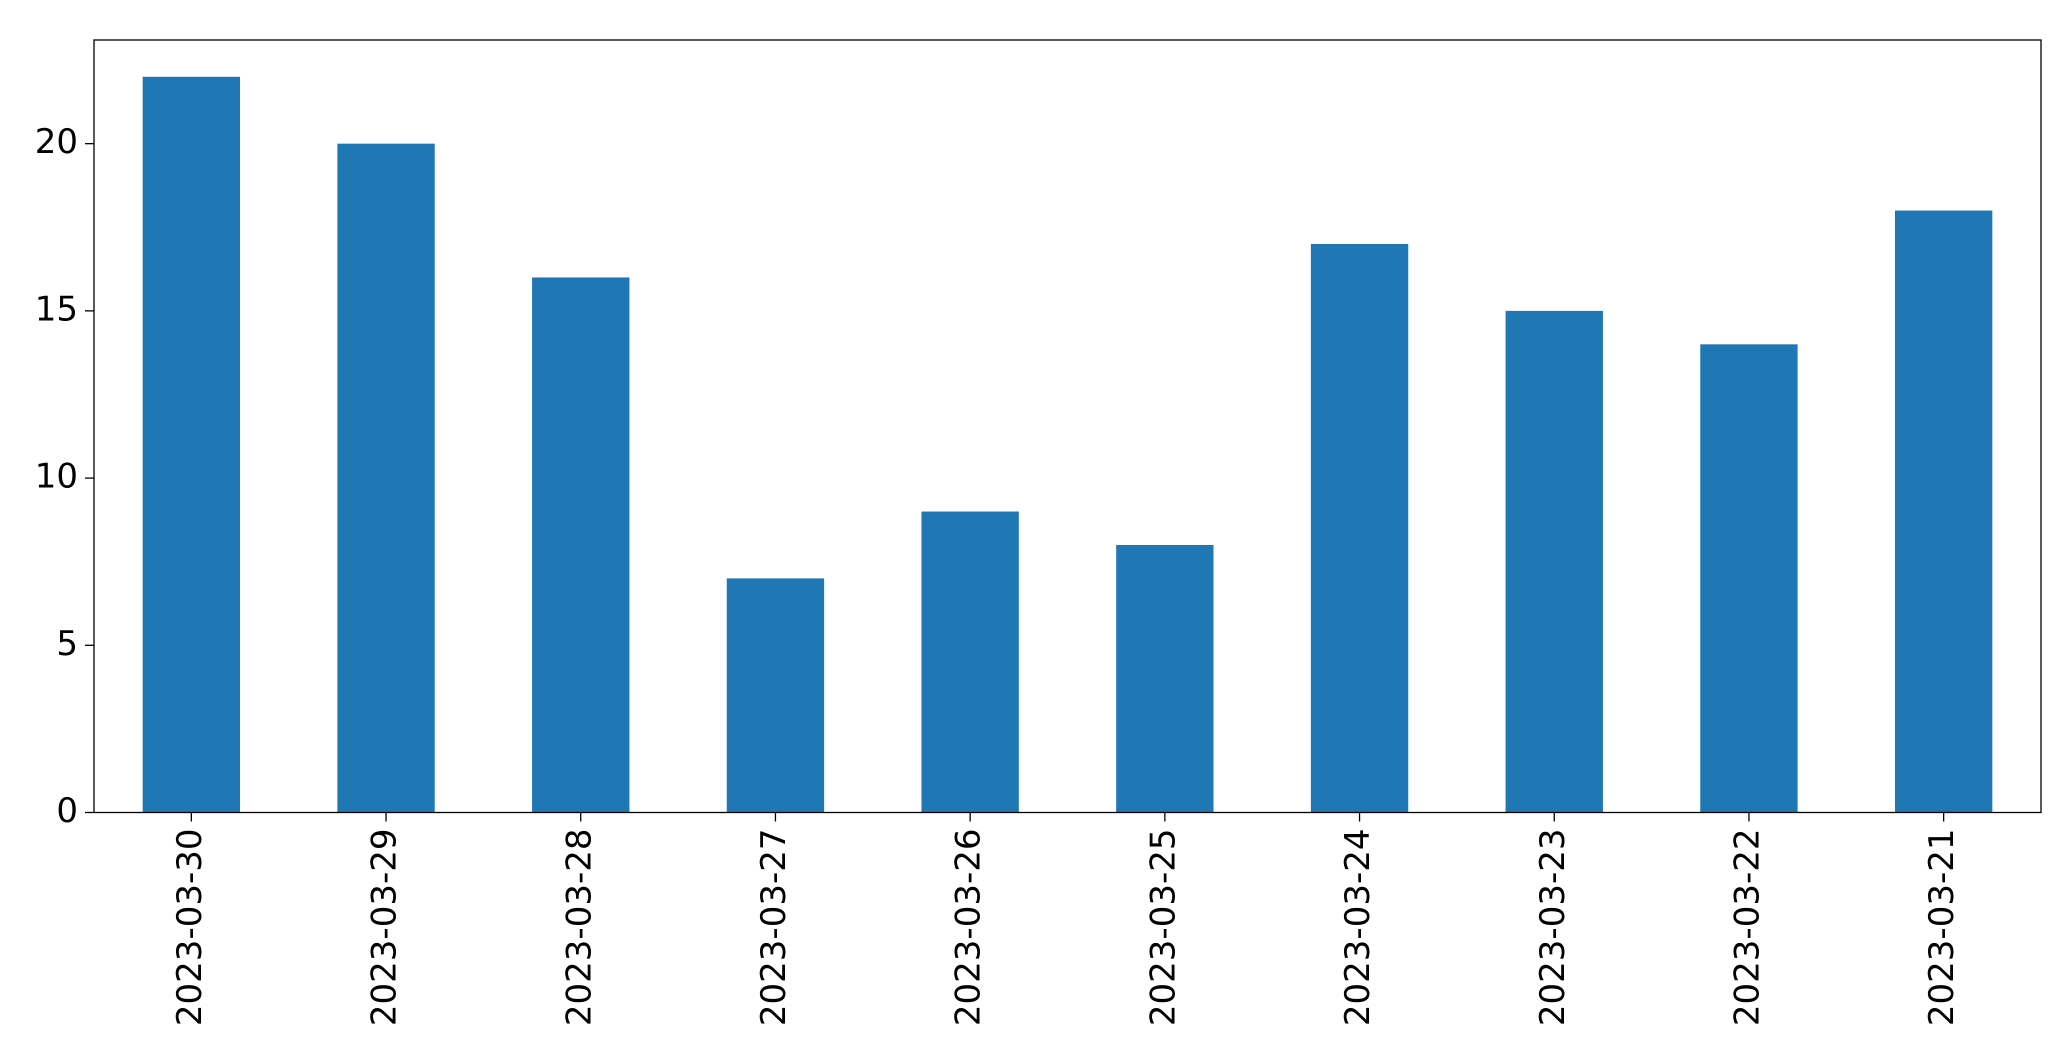 The height and width of the screenshot is (1061, 2071). What do you see at coordinates (579, 928) in the screenshot?
I see `x-tick-label: 2023-03-28` at bounding box center [579, 928].